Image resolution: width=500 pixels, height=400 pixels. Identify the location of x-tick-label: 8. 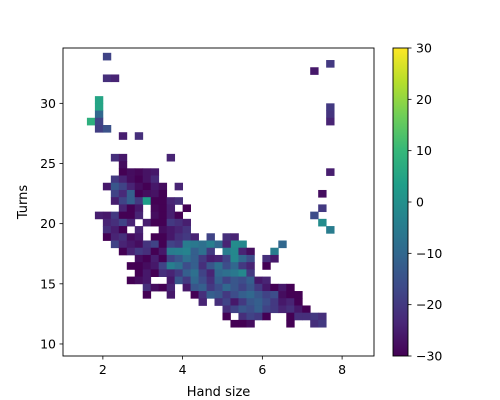
(342, 369).